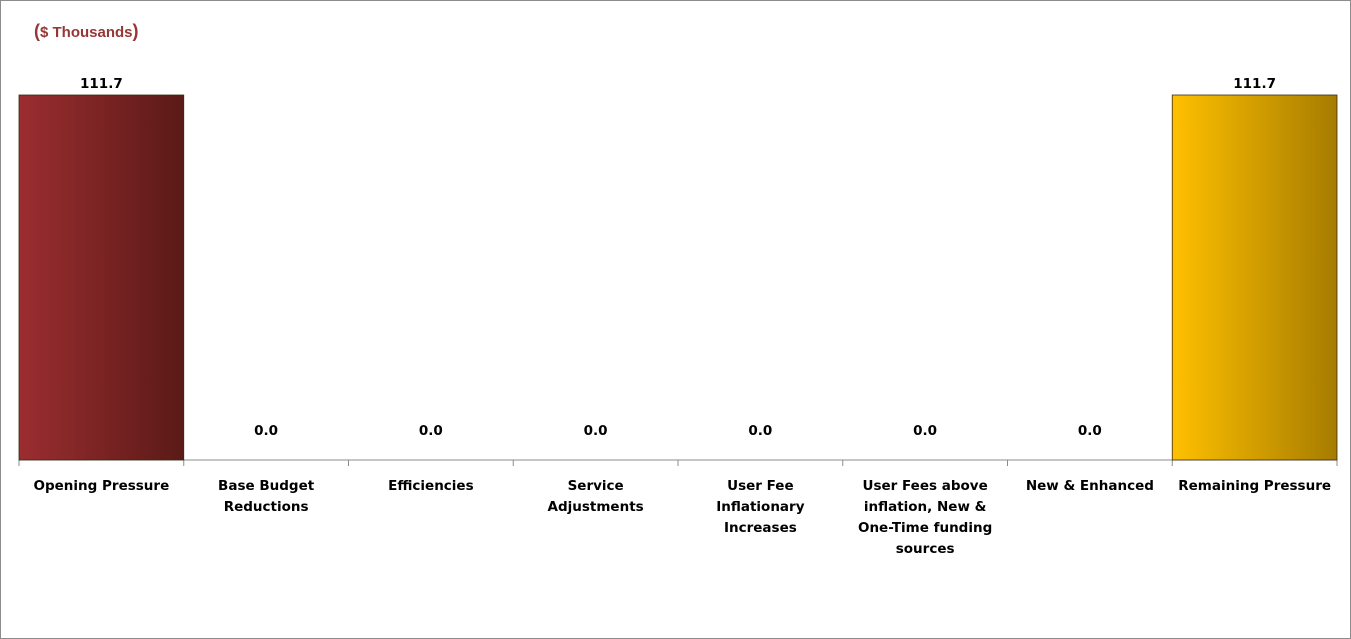 The image size is (1351, 639). What do you see at coordinates (266, 496) in the screenshot?
I see `category-label: Base Budget Reductions` at bounding box center [266, 496].